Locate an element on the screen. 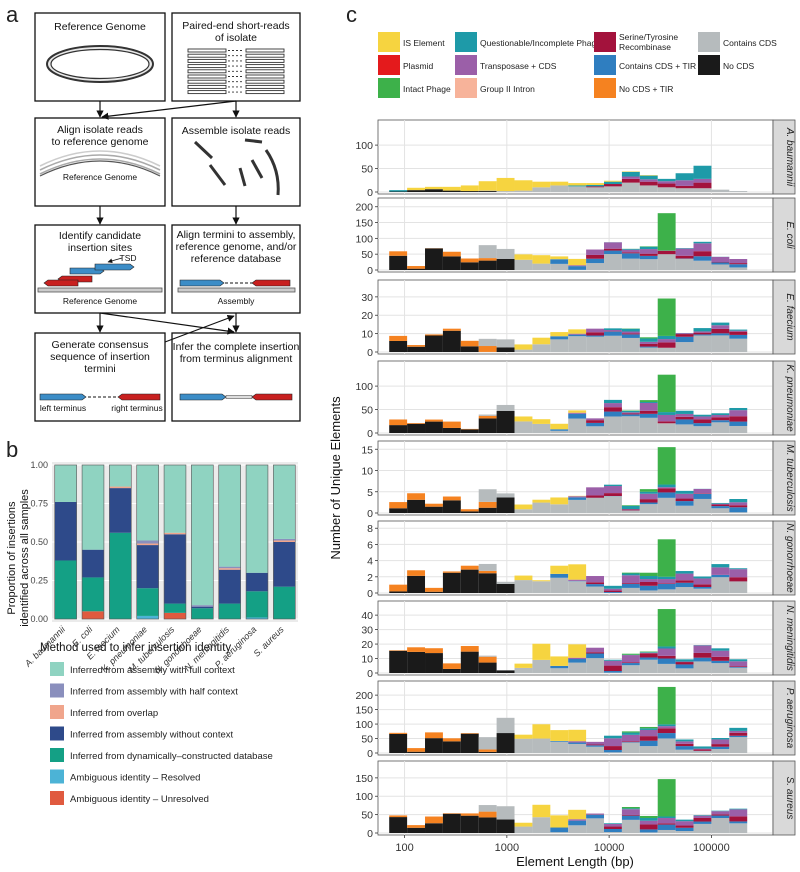 This screenshot has height=872, width=800. chart-b-bar-outline is located at coordinates (120, 542).